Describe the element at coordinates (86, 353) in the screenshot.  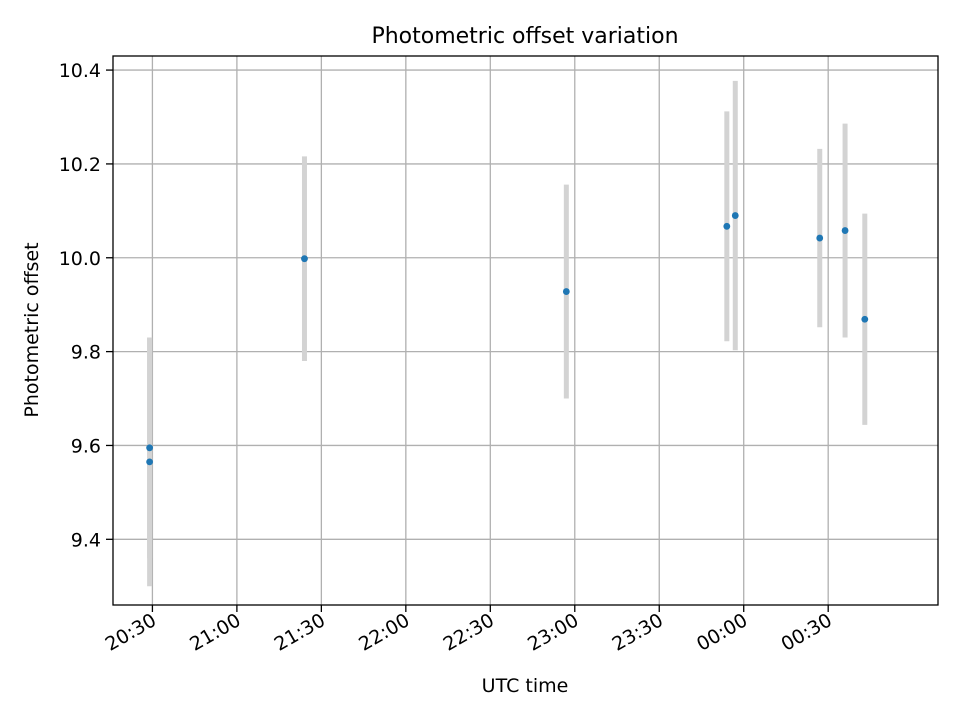
I see `y-tick-label: 9.8` at that location.